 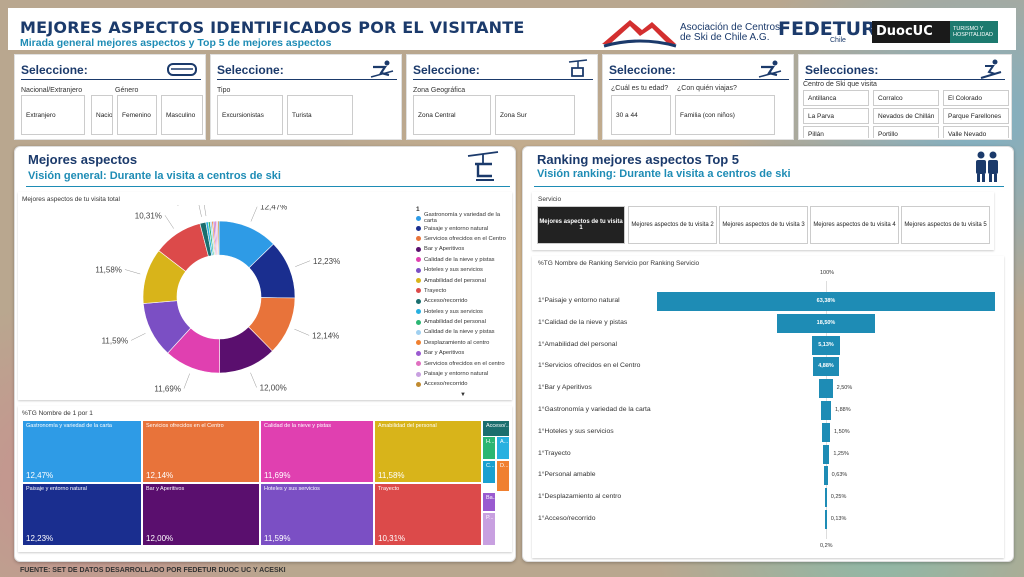 I want to click on treemap-cell: Gastronomía y variedad de la carta 12,47%, so click(x=82, y=451).